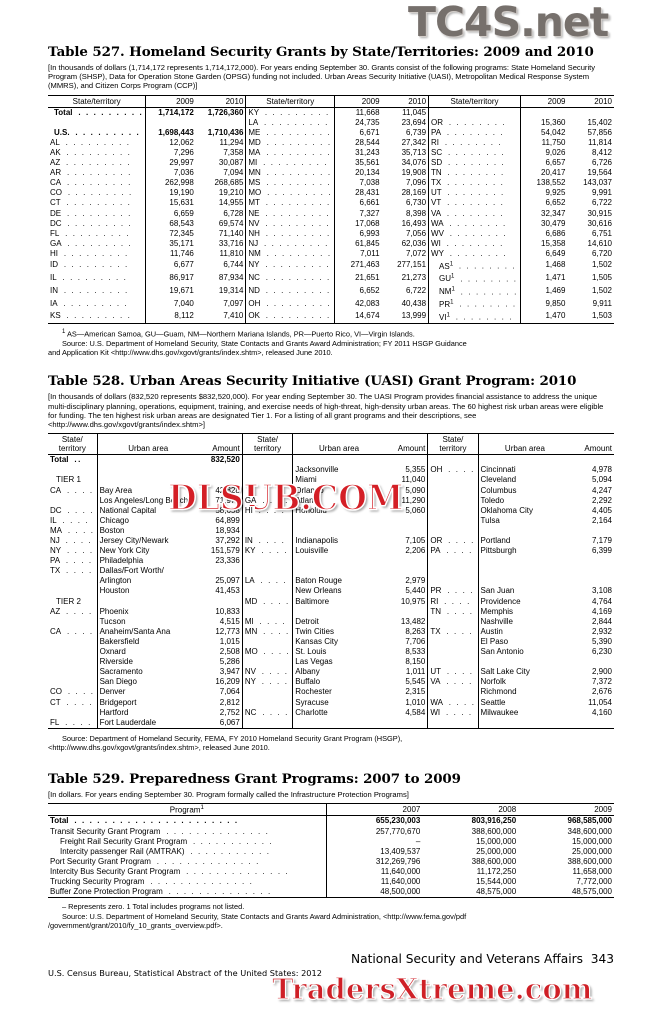 The height and width of the screenshot is (1024, 652). What do you see at coordinates (414, 278) in the screenshot?
I see `value-2010: 21,273` at bounding box center [414, 278].